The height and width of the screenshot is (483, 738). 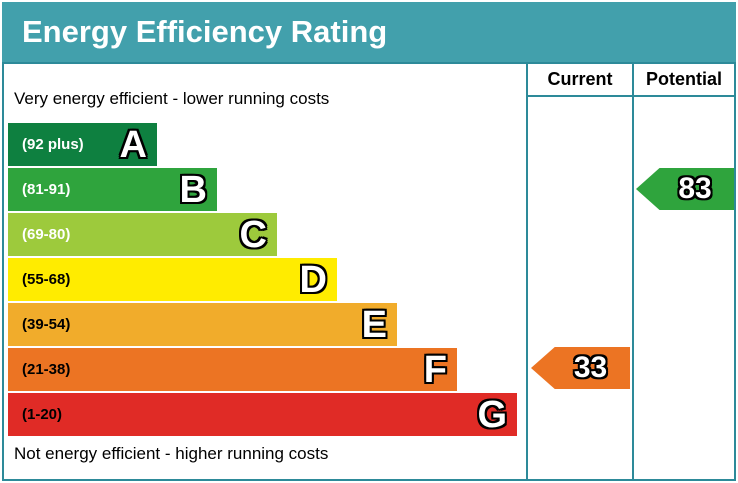 What do you see at coordinates (46, 234) in the screenshot?
I see `band-c-range: (69-80)` at bounding box center [46, 234].